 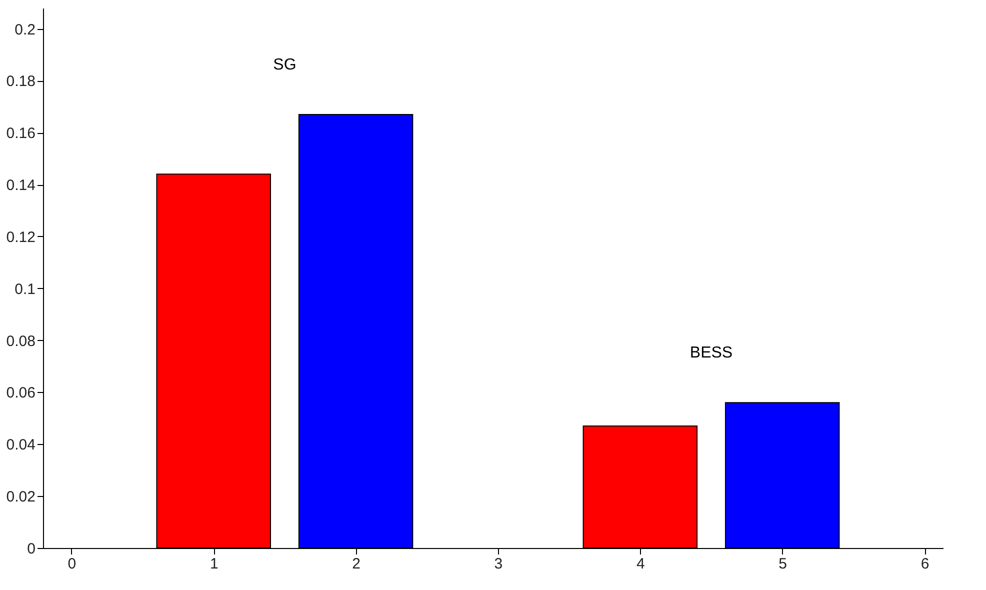 What do you see at coordinates (25, 29) in the screenshot?
I see `y-tick-label: 0.2` at bounding box center [25, 29].